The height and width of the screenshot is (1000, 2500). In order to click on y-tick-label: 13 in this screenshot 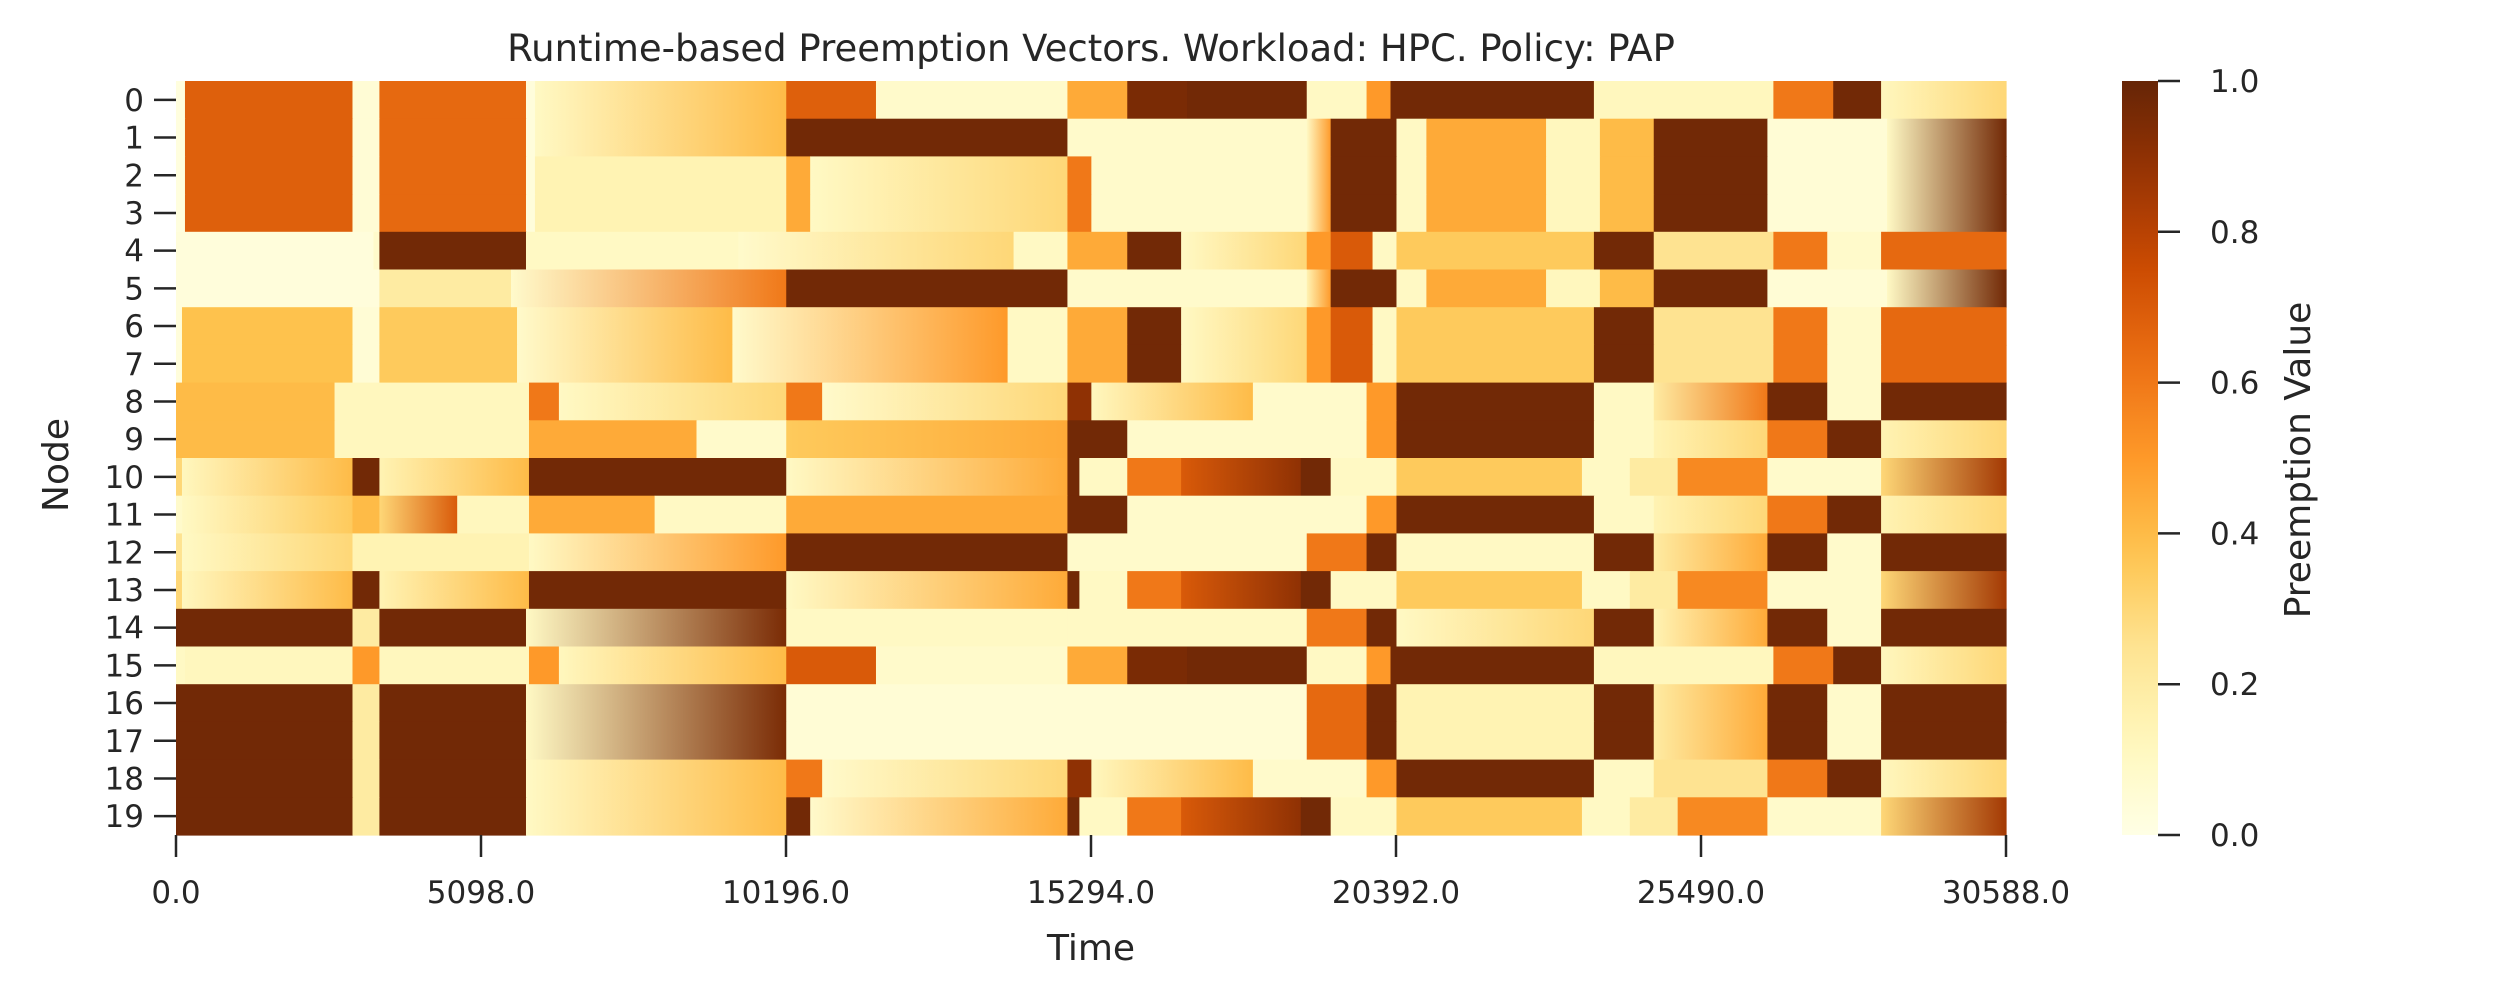, I will do `click(124, 591)`.